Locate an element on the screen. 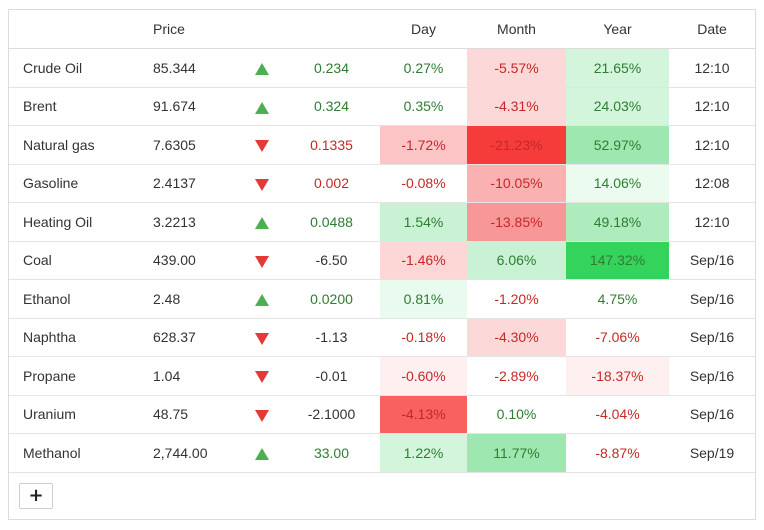  day-pct-cell: -0.08% is located at coordinates (423, 183).